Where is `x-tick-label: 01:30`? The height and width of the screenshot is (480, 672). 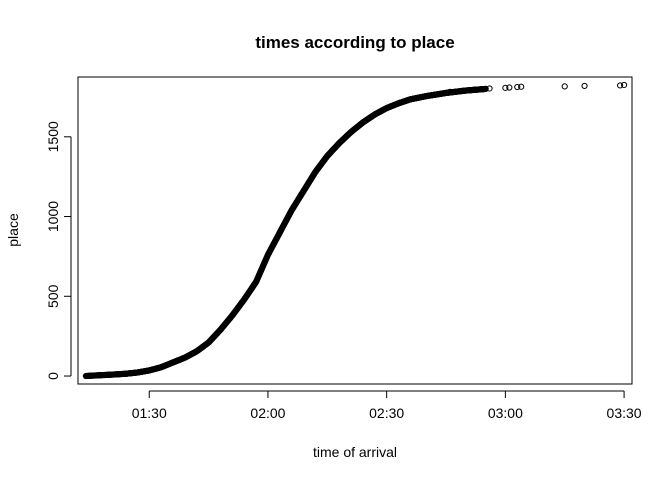
x-tick-label: 01:30 is located at coordinates (149, 413).